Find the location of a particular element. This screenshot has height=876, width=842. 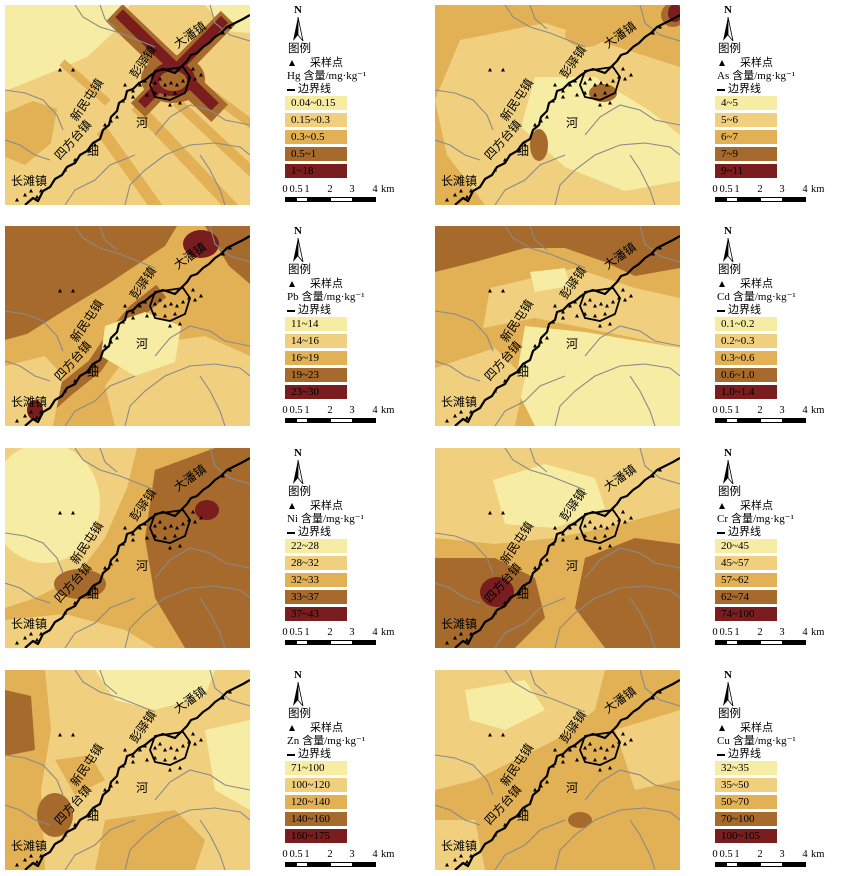

legend-swatch-3: 32~33 is located at coordinates (316, 580).